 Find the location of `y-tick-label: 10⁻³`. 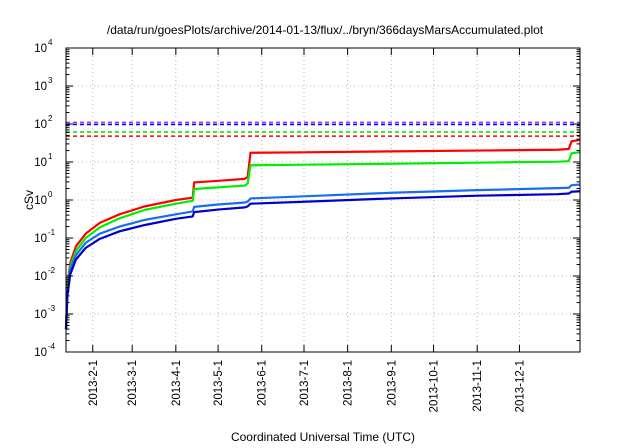

y-tick-label: 10⁻³ is located at coordinates (44, 312).